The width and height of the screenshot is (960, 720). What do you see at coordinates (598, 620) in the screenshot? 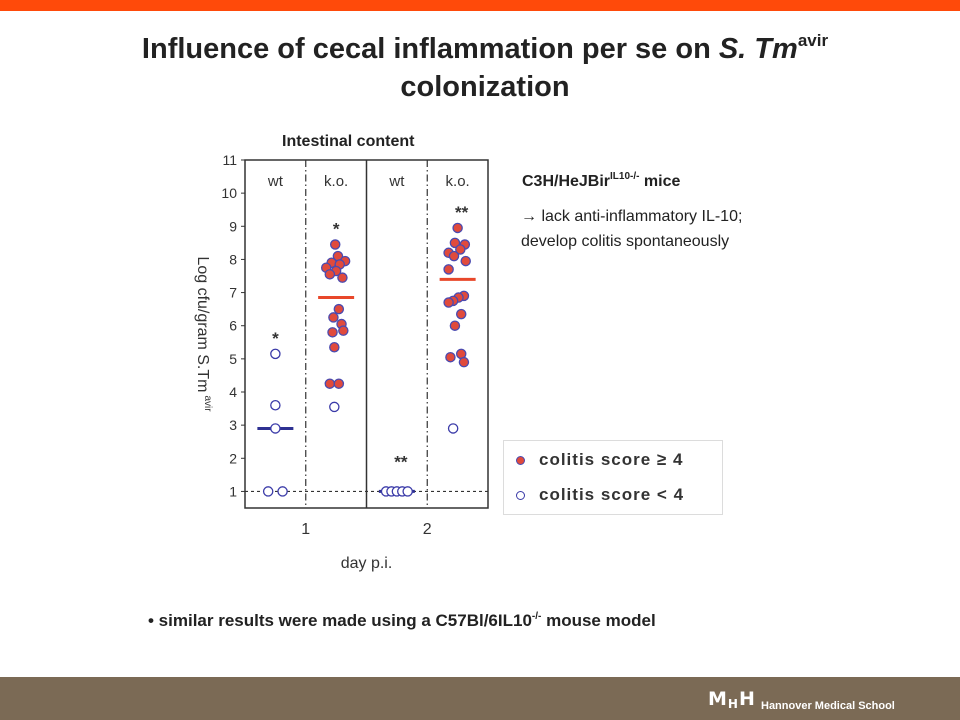
I see `bullet-suffix: mouse model` at bounding box center [598, 620].